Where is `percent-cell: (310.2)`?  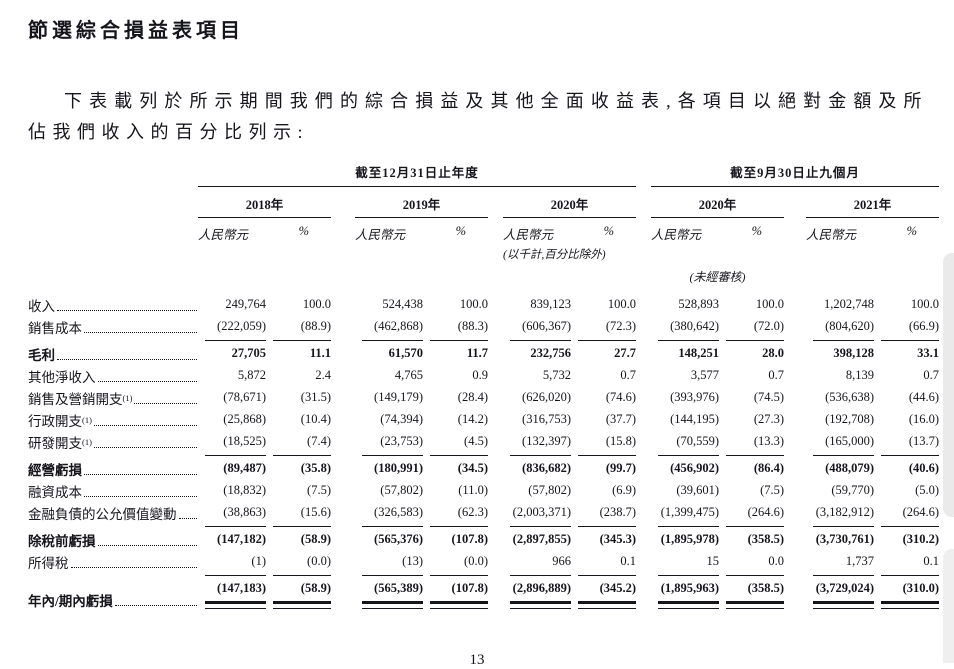
percent-cell: (310.2) is located at coordinates (907, 536).